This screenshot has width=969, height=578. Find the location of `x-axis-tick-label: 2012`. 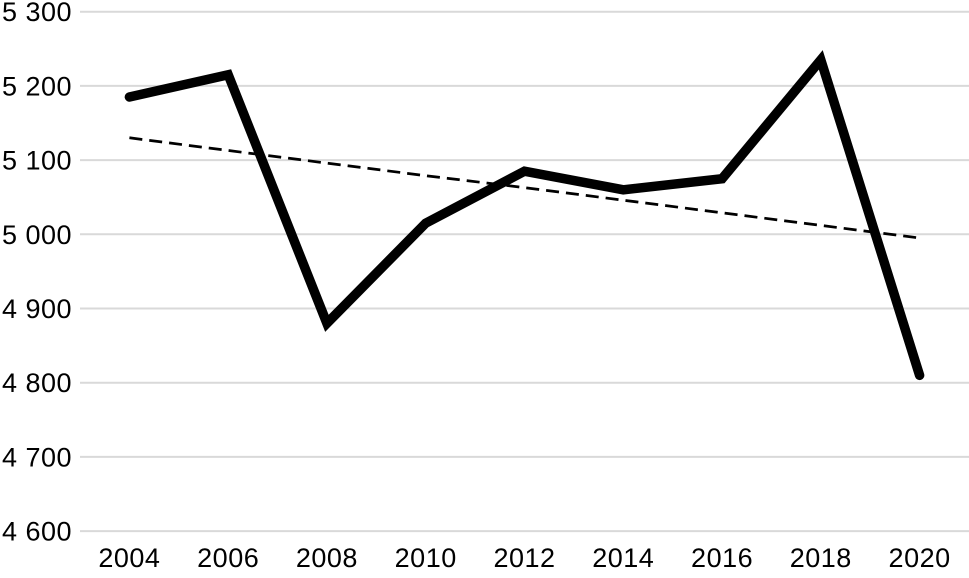

x-axis-tick-label: 2012 is located at coordinates (524, 558).